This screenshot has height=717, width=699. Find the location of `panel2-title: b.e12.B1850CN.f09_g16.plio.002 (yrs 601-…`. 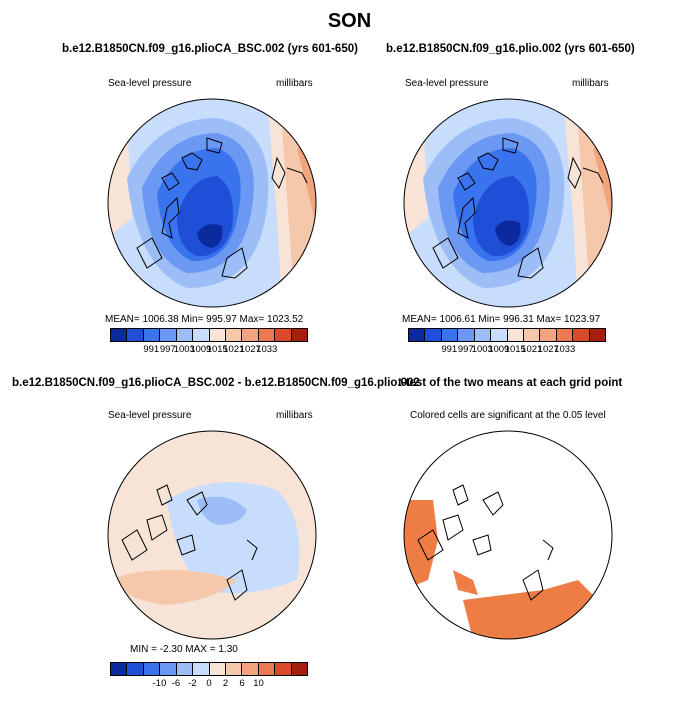

panel2-title: b.e12.B1850CN.f09_g16.plio.002 (yrs 601-… is located at coordinates (510, 49).